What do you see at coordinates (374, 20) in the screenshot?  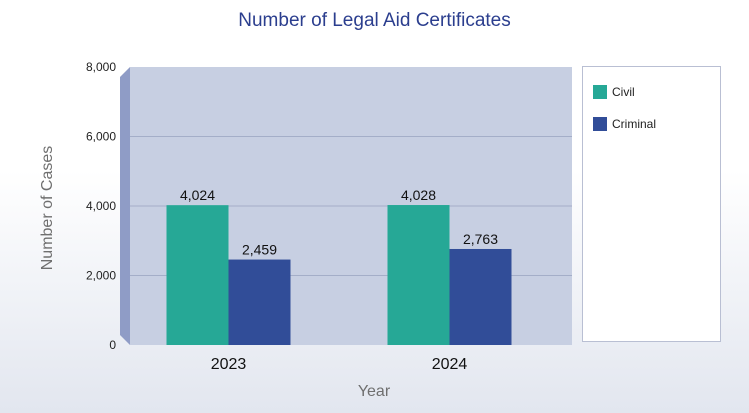 I see `chart-title: Number of Legal Aid Certificates` at bounding box center [374, 20].